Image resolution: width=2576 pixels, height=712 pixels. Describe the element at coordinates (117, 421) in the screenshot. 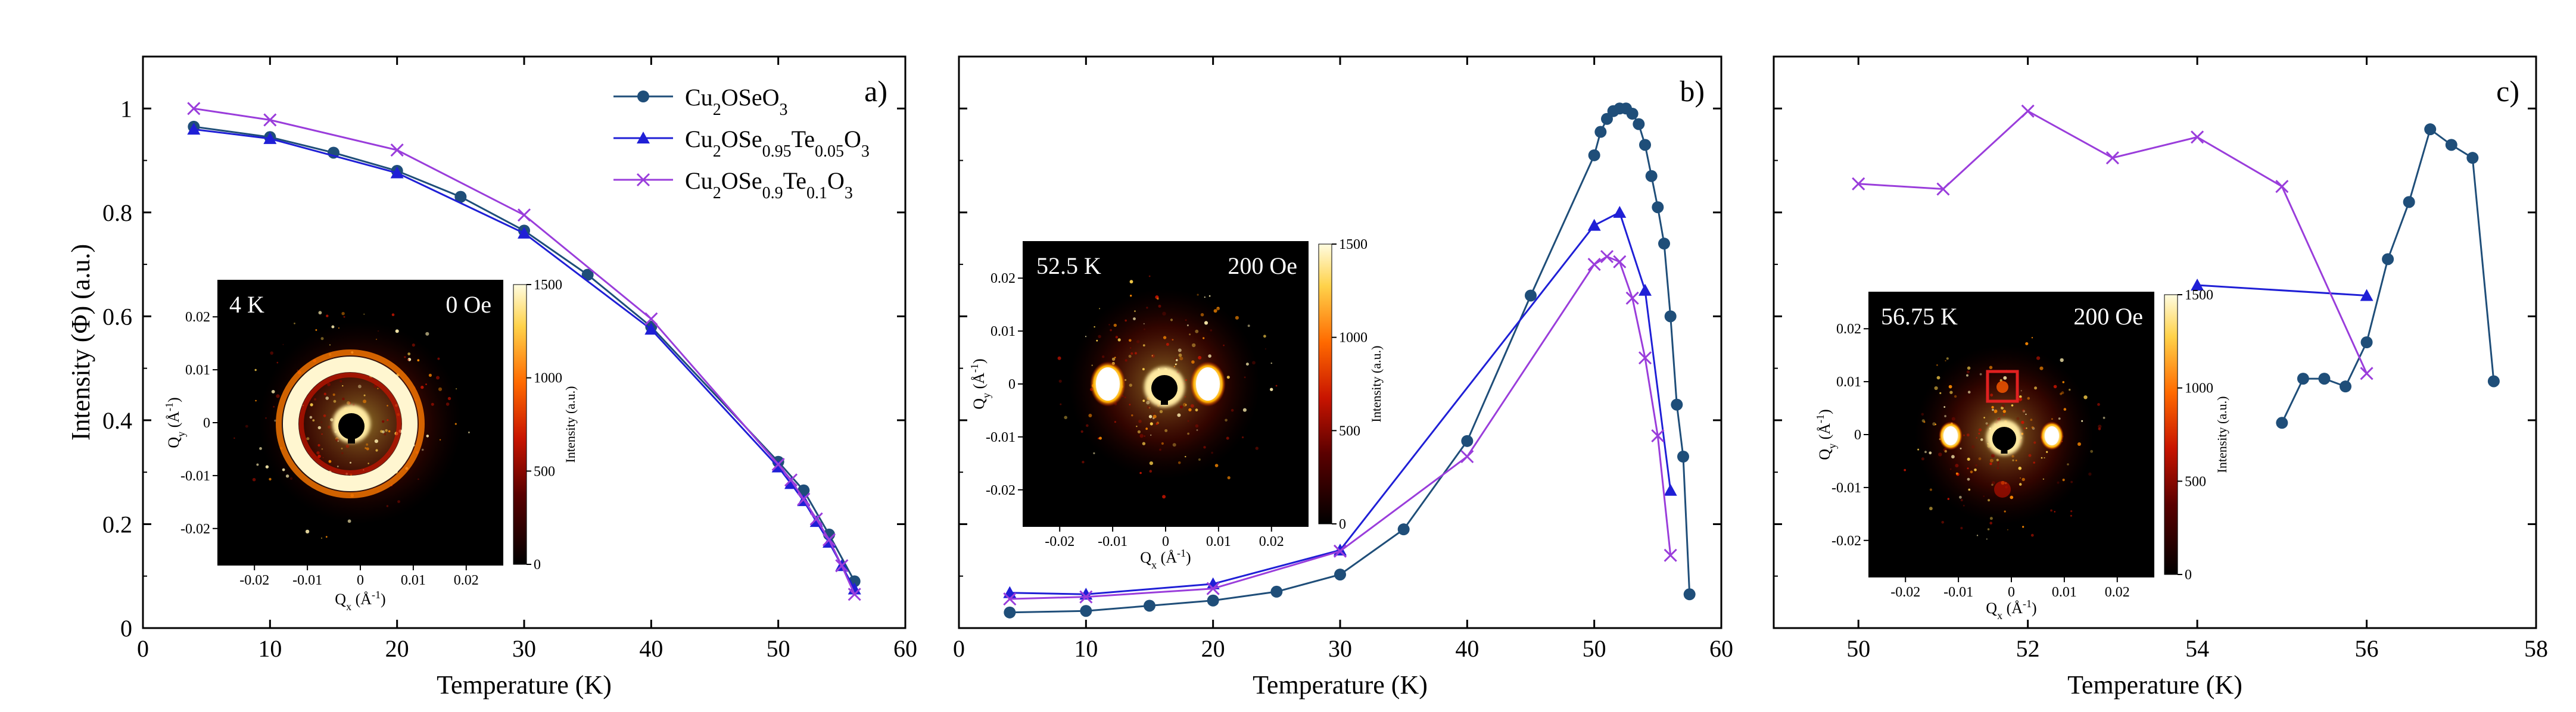

I see `panel-a-ytick-label: 0.4` at that location.